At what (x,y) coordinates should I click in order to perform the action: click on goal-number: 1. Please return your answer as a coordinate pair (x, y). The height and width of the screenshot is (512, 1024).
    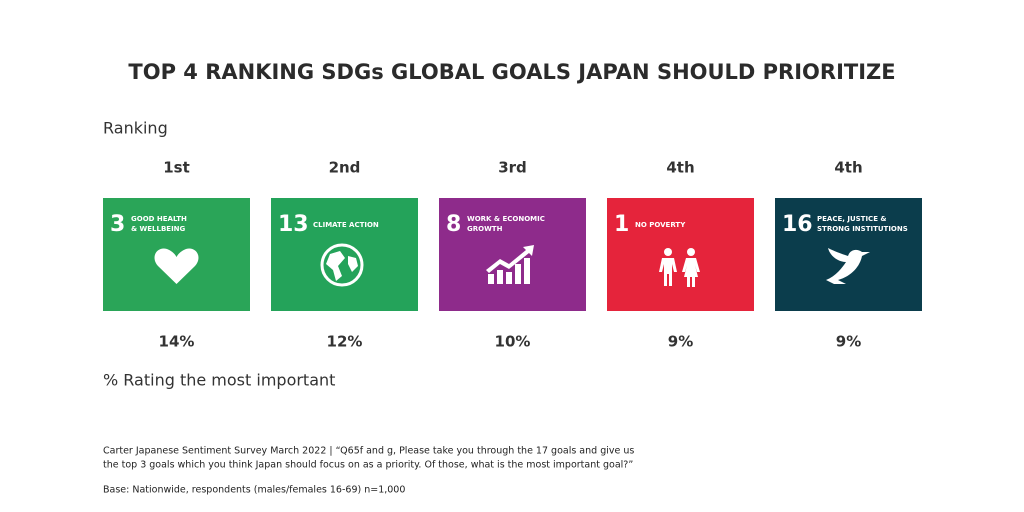
    Looking at the image, I should click on (621, 224).